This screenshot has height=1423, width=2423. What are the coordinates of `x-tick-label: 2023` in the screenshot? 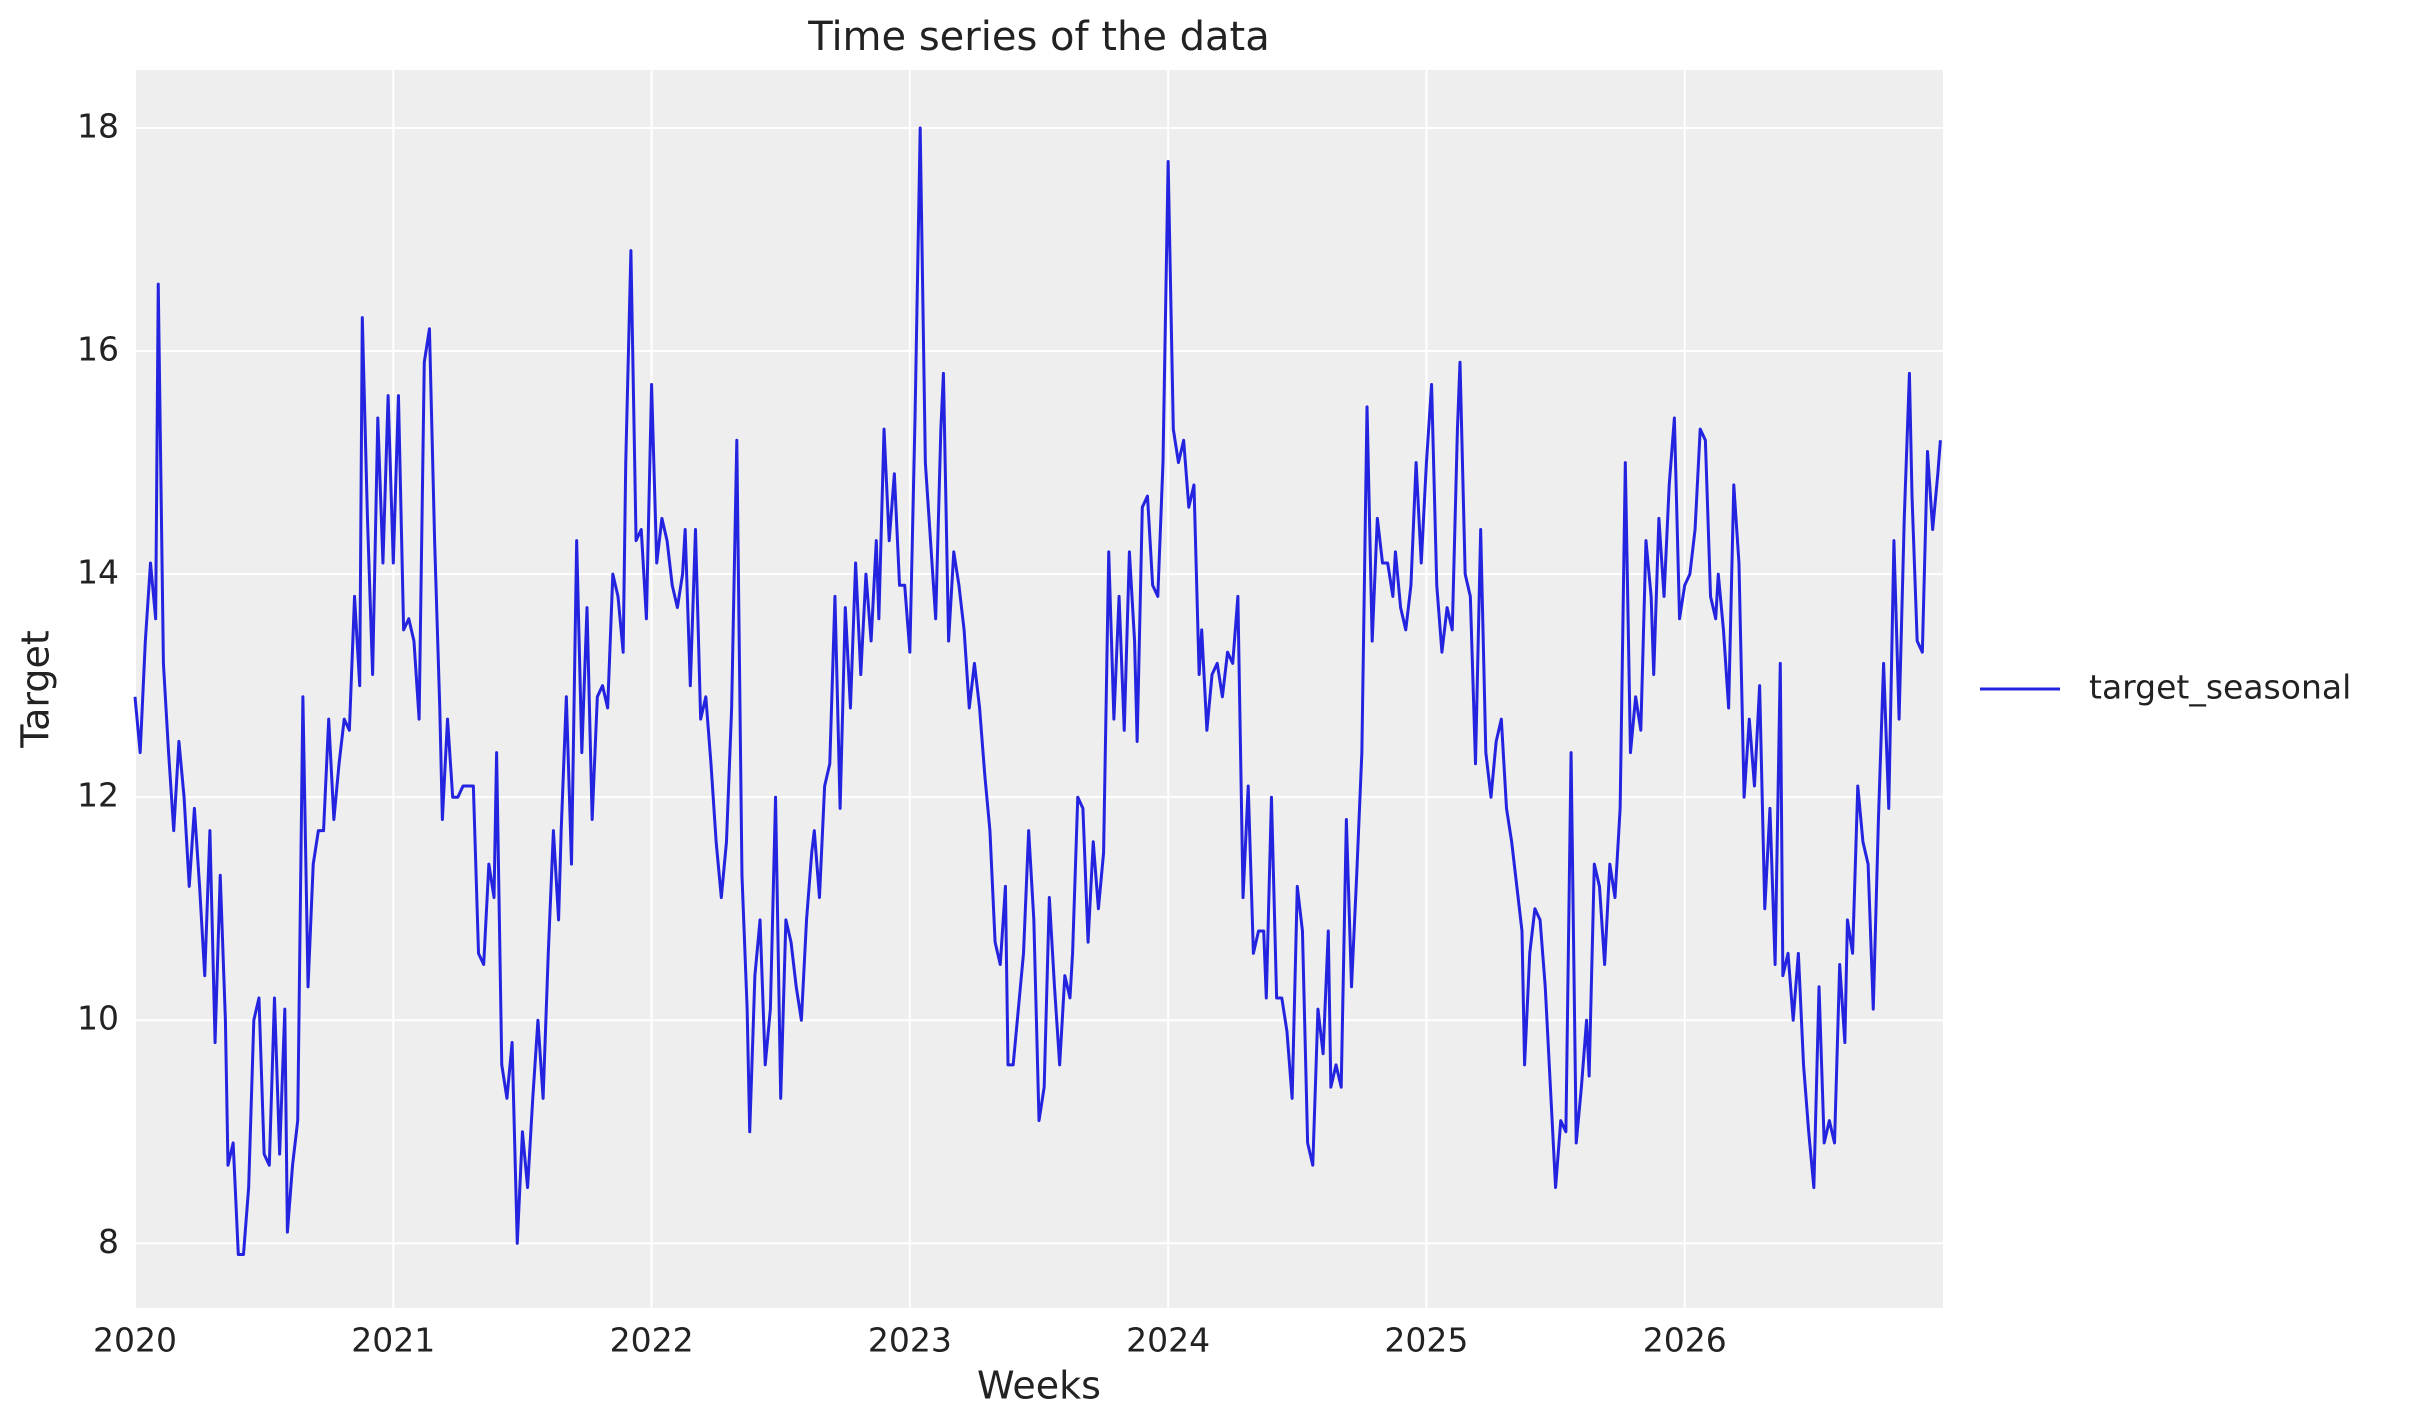 It's located at (910, 1340).